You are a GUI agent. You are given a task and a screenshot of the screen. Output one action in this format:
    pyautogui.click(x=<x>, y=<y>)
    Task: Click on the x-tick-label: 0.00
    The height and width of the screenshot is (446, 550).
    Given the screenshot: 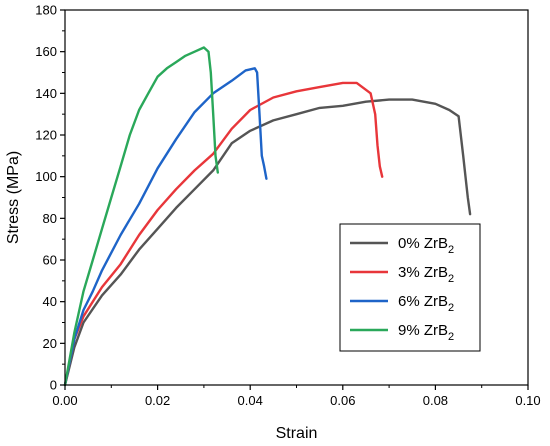 What is the action you would take?
    pyautogui.click(x=64, y=400)
    